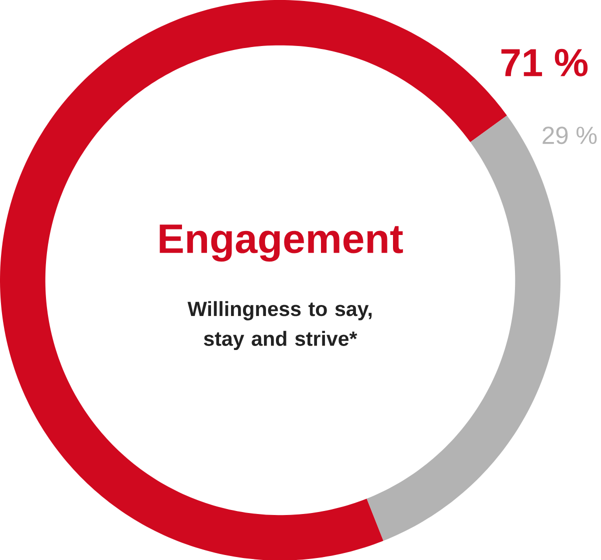  Describe the element at coordinates (281, 243) in the screenshot. I see `text: Engagement` at that location.